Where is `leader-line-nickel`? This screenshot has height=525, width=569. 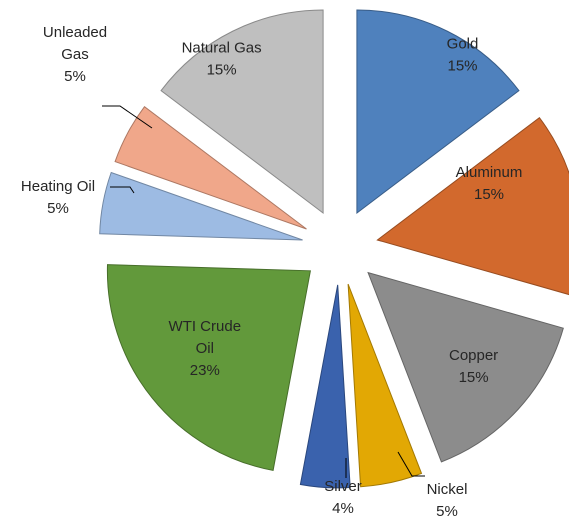 leader-line-nickel is located at coordinates (411, 464).